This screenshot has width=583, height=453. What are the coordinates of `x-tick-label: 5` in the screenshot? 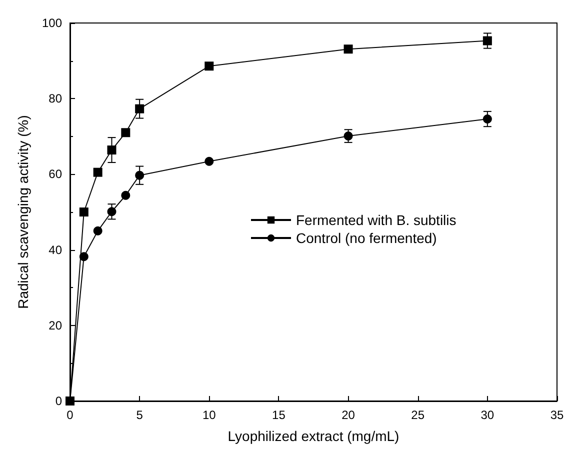 It's located at (140, 415).